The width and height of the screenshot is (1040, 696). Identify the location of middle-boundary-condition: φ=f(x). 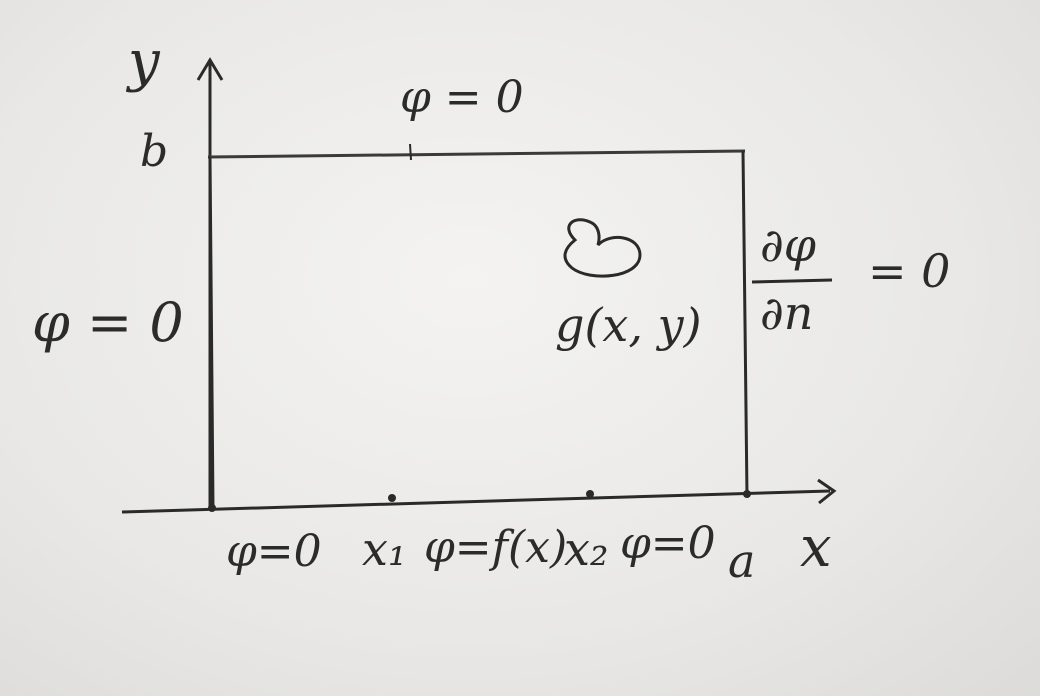
(496, 547).